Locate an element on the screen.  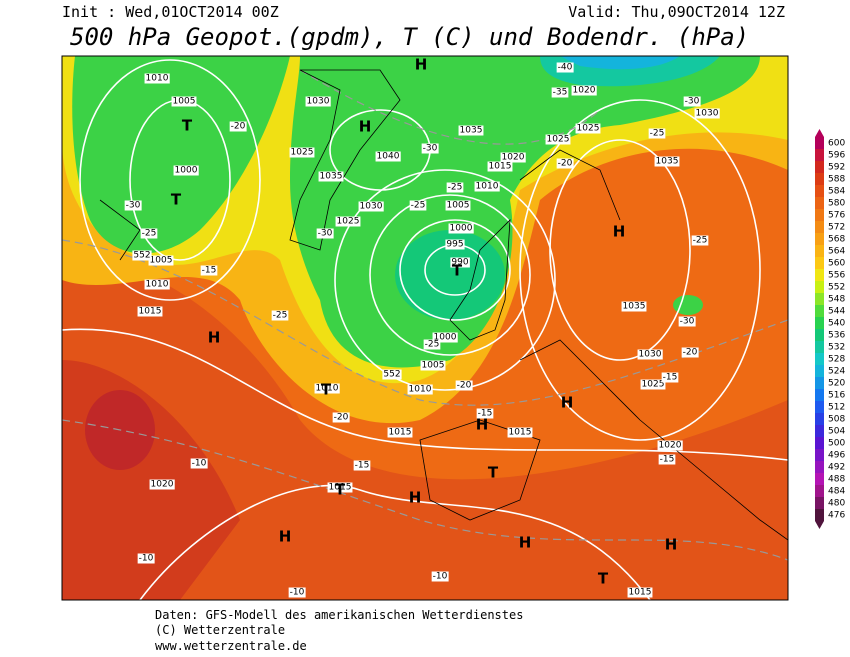
text-temperature-label: -15 is located at coordinates (362, 466).